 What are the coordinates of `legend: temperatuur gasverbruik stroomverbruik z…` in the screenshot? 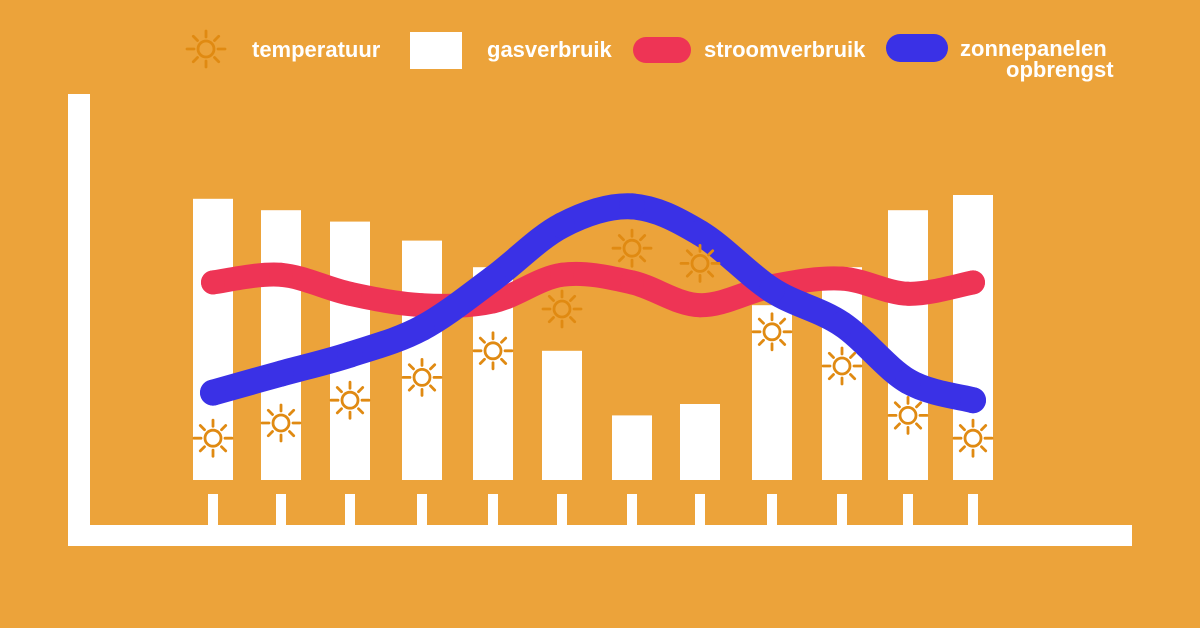 It's located at (649, 55).